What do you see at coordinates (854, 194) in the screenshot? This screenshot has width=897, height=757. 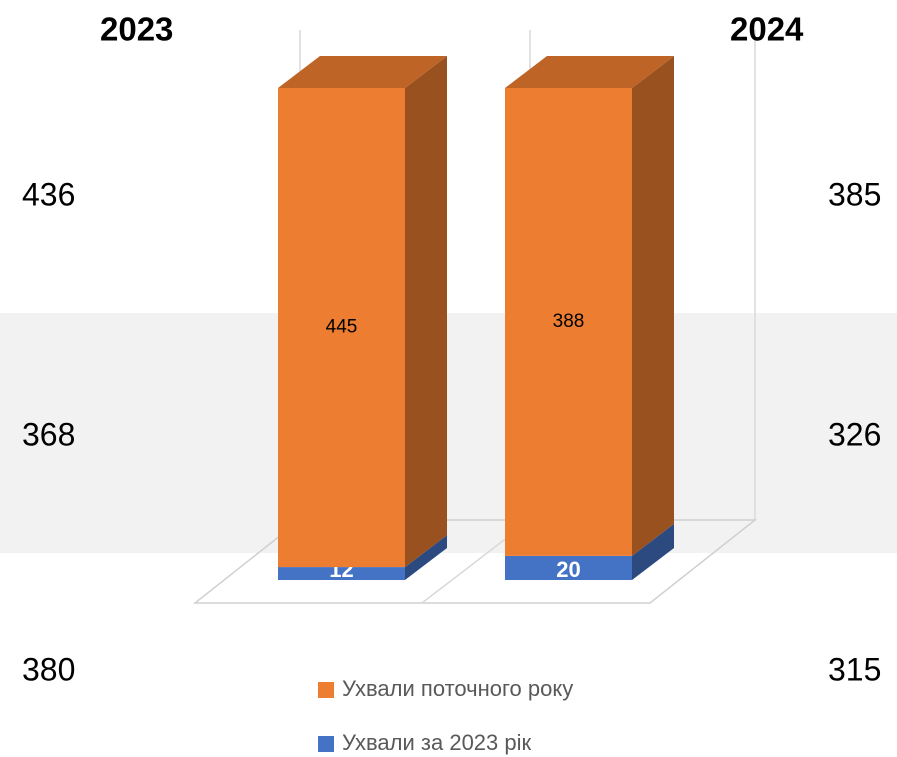 I see `side-value: 385` at bounding box center [854, 194].